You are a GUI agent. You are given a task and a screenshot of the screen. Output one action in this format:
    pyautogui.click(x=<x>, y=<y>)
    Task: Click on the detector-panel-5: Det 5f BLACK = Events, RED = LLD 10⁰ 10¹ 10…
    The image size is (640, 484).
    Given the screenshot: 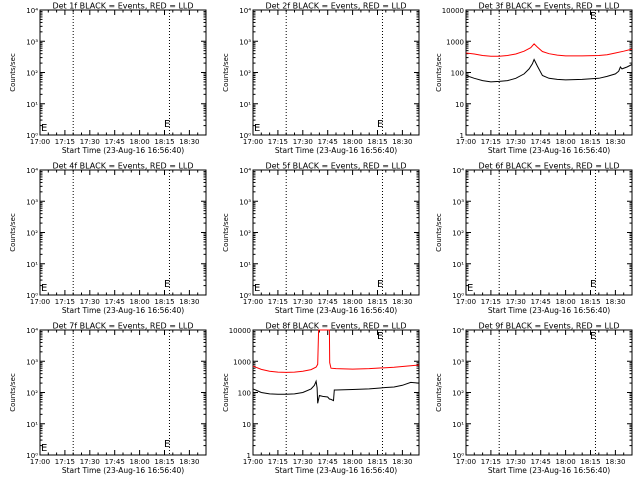 What is the action you would take?
    pyautogui.click(x=321, y=238)
    